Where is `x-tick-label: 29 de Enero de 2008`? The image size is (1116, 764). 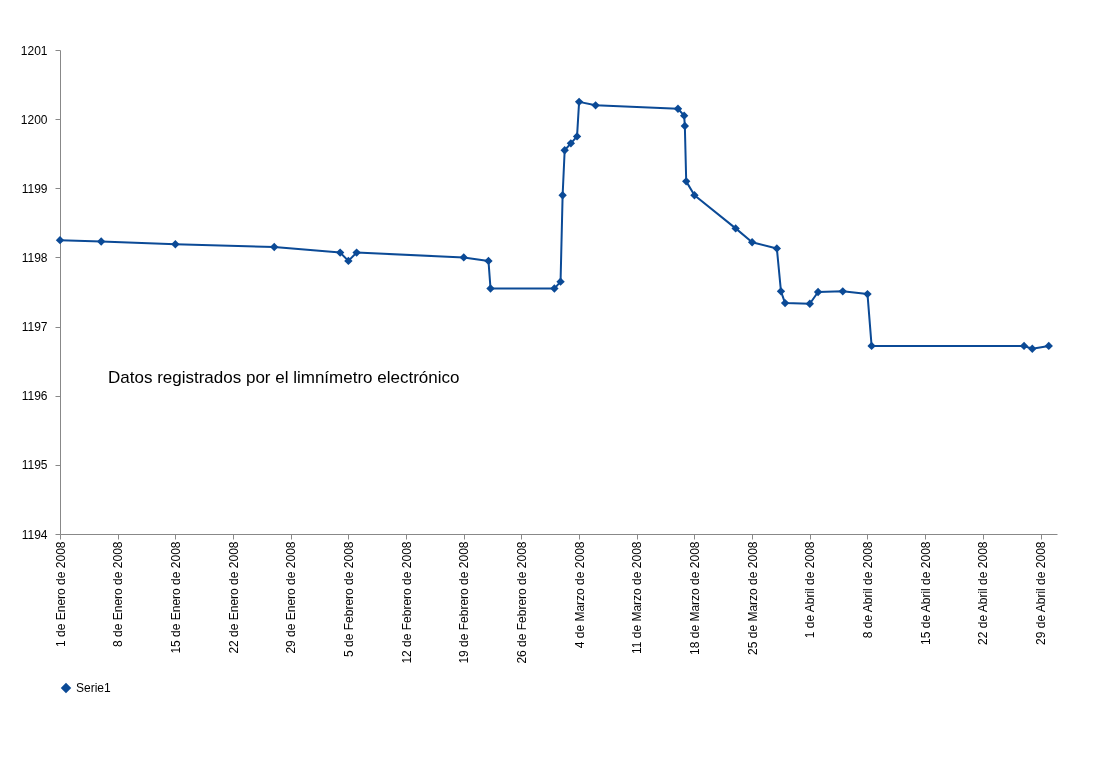 x-tick-label: 29 de Enero de 2008 is located at coordinates (291, 597).